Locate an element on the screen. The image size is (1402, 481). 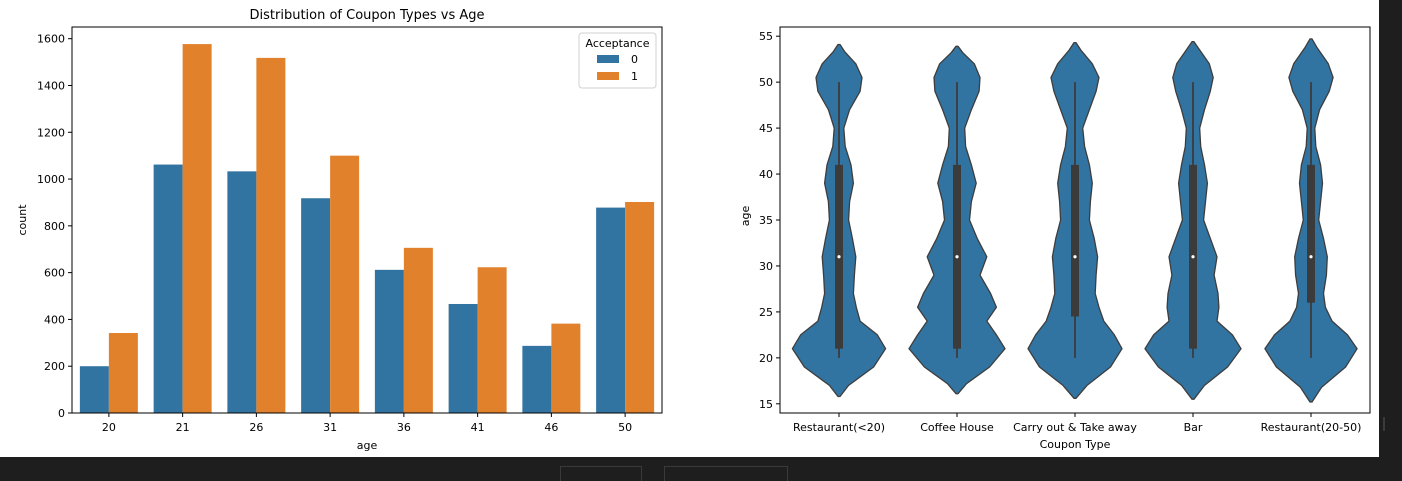
y-tick-label: 1600 is located at coordinates (51, 39).